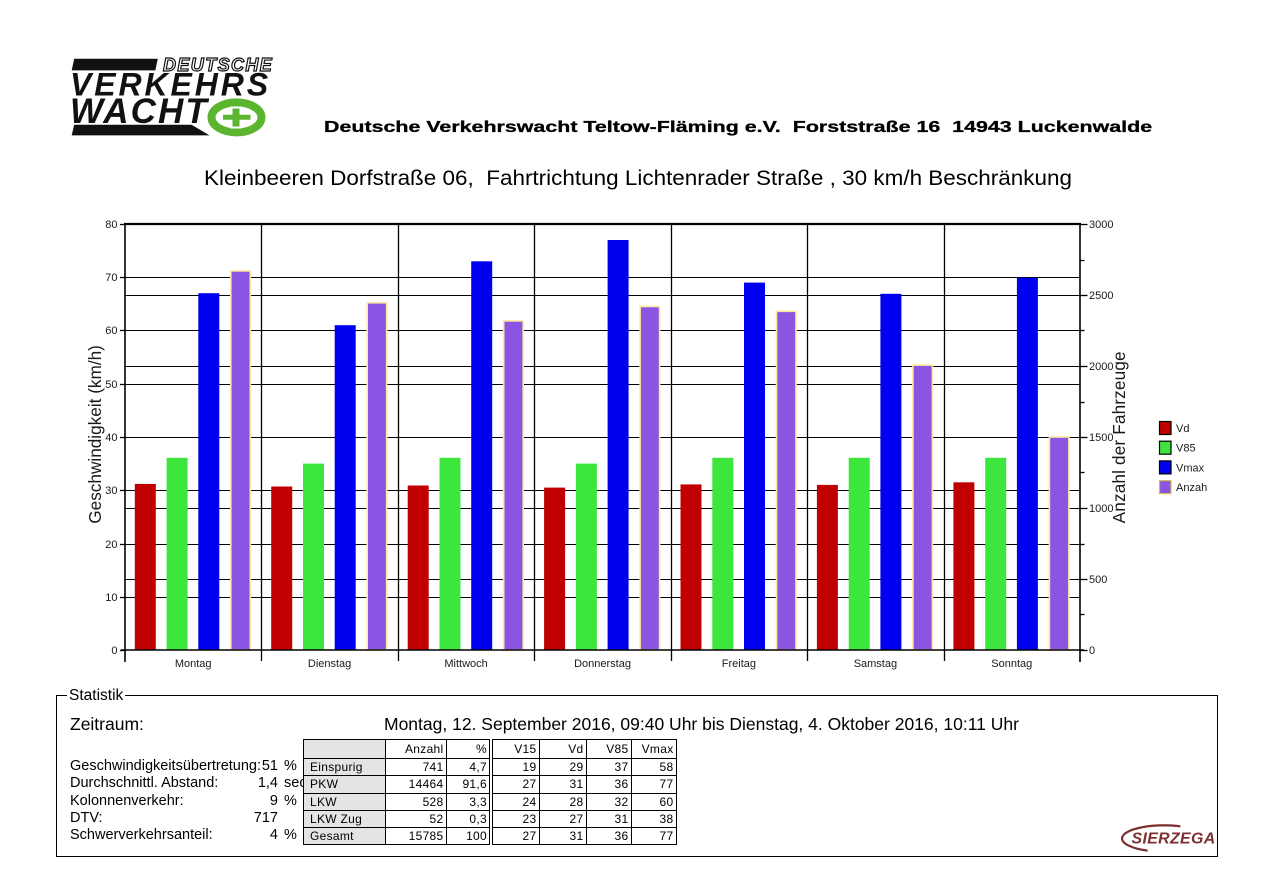 The width and height of the screenshot is (1263, 891). What do you see at coordinates (218, 65) in the screenshot?
I see `svg-text: DEUTSCHE` at bounding box center [218, 65].